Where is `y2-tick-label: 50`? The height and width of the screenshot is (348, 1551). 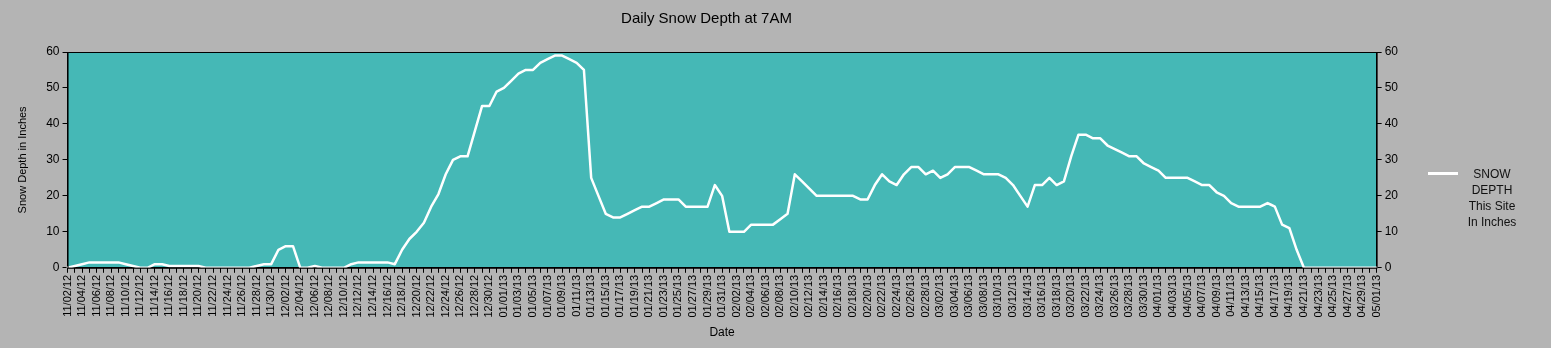 y2-tick-label: 50 is located at coordinates (1391, 87).